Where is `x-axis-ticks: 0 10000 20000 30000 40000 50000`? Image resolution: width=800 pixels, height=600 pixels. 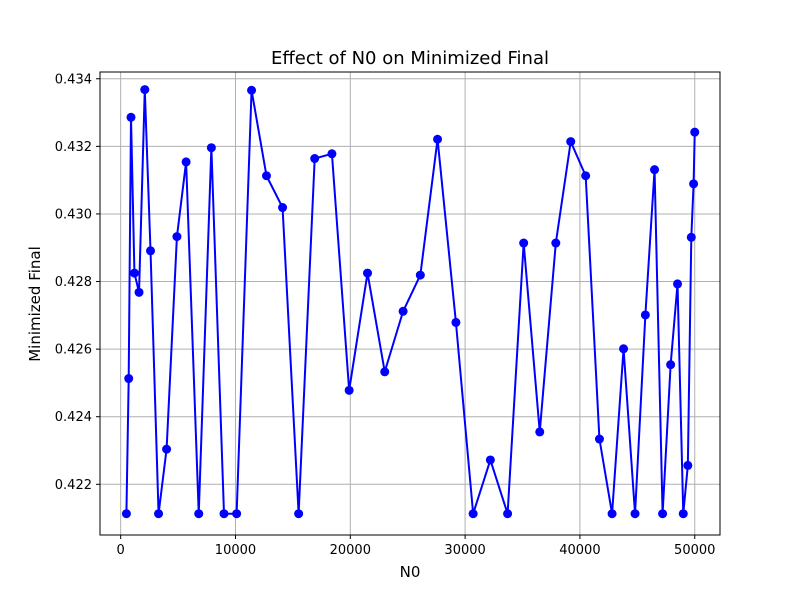 x-axis-ticks: 0 10000 20000 30000 40000 50000 is located at coordinates (416, 546).